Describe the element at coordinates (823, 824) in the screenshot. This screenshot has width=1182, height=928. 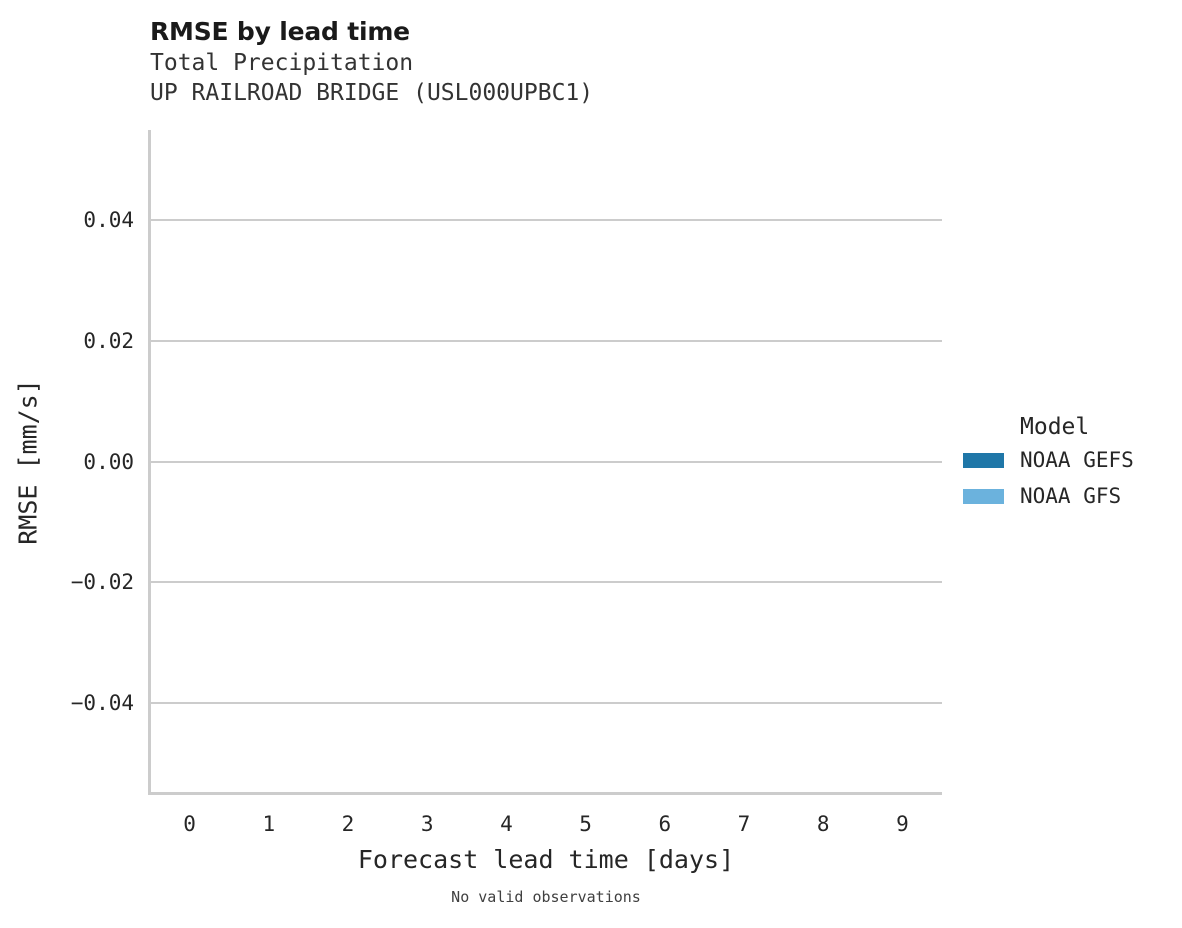
I see `x-tick-label: 8` at that location.